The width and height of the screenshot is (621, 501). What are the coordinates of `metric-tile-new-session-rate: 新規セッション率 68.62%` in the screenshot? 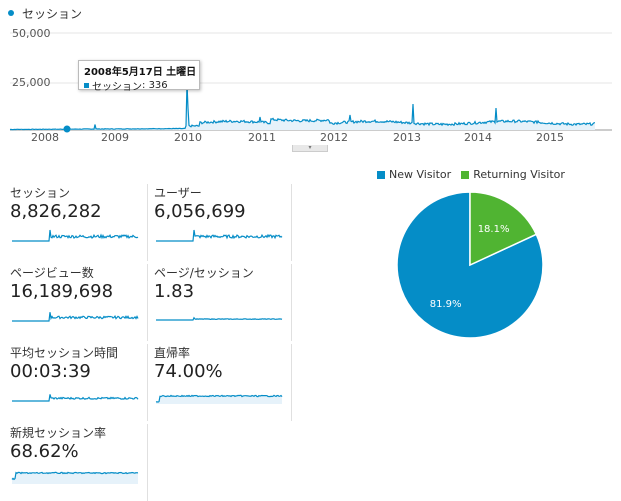 It's located at (79, 462).